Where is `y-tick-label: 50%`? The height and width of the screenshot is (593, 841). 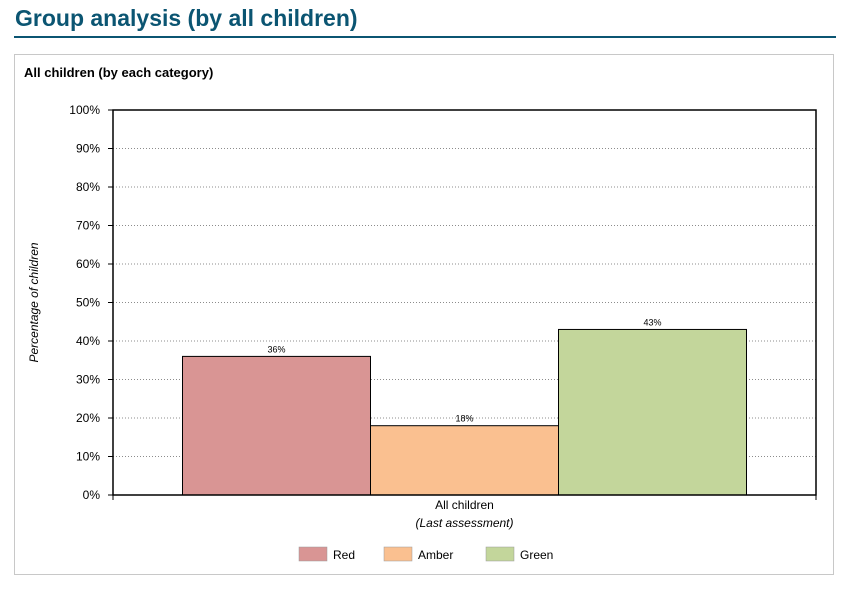 y-tick-label: 50% is located at coordinates (88, 303).